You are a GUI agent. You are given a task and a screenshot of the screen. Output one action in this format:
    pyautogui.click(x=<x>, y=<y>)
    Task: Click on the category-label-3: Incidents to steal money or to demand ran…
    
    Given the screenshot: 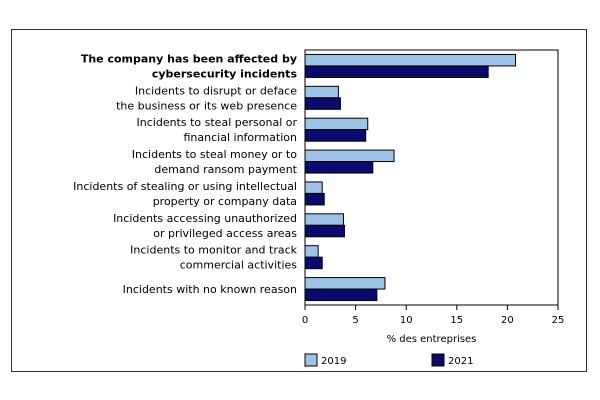 What is the action you would take?
    pyautogui.click(x=215, y=162)
    